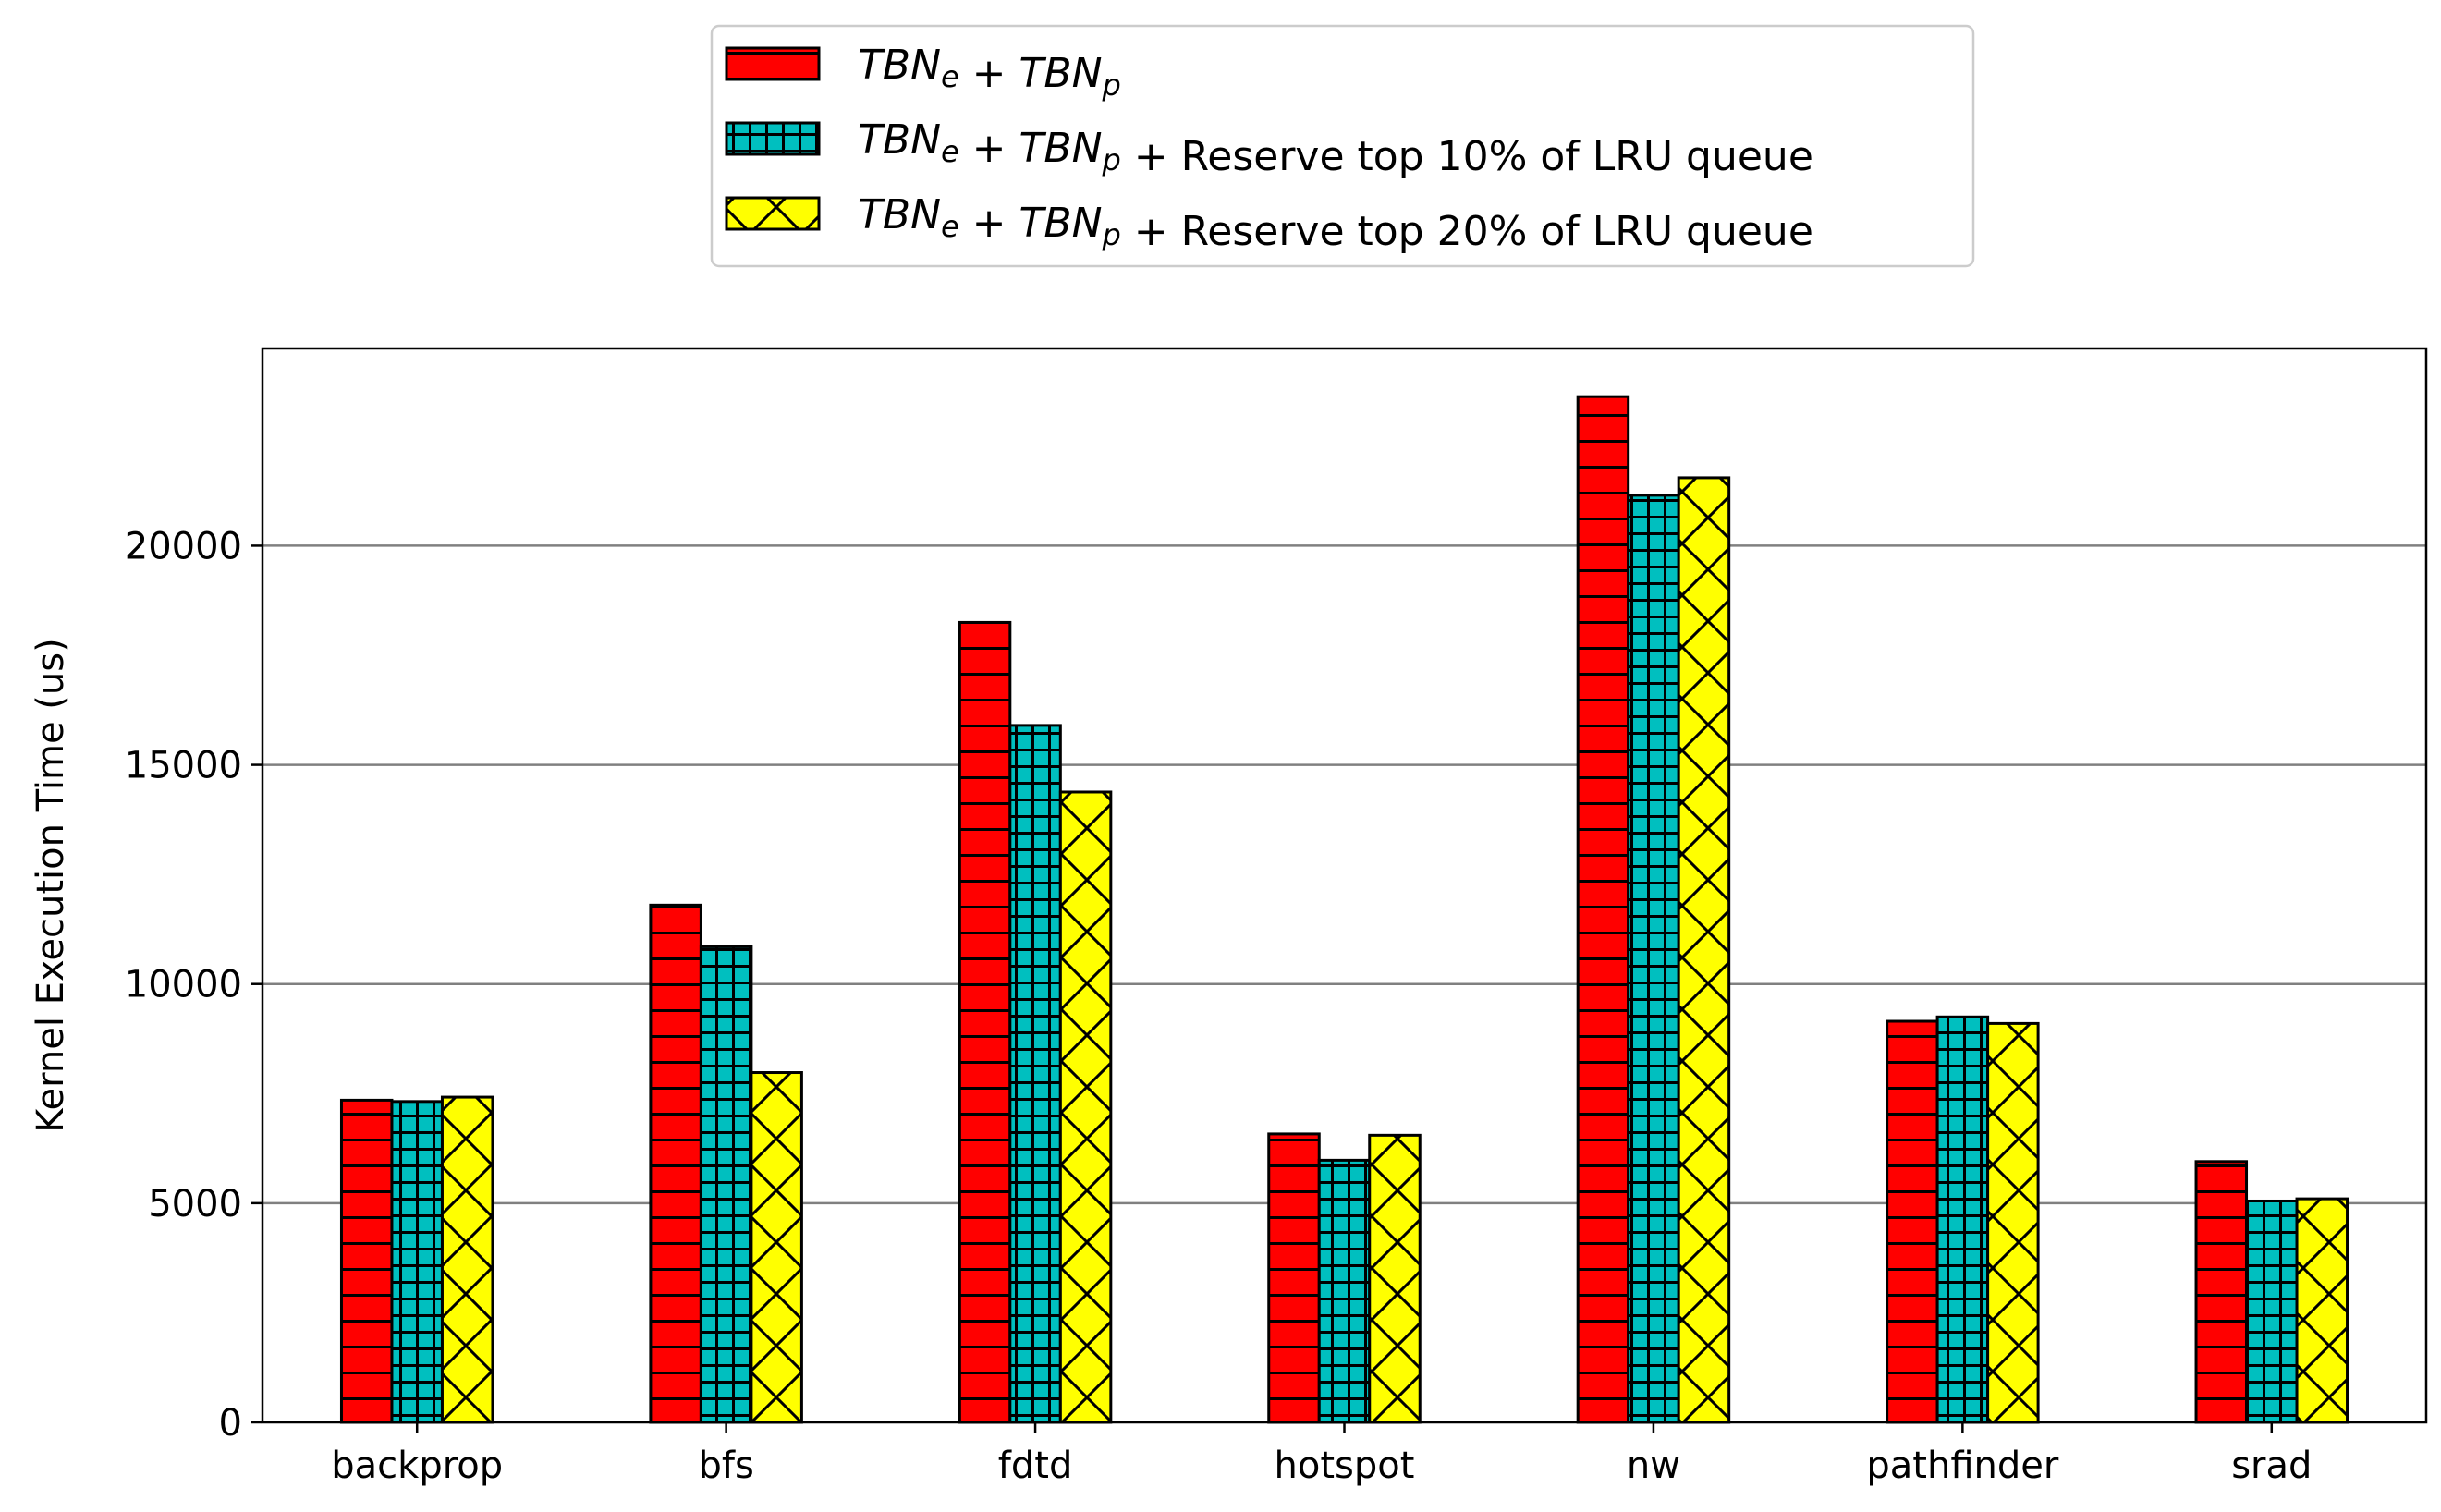 This screenshot has height=1512, width=2441. What do you see at coordinates (1467, 232) in the screenshot?
I see `legend-text-part: + Reserve top 20% of LRU queue` at bounding box center [1467, 232].